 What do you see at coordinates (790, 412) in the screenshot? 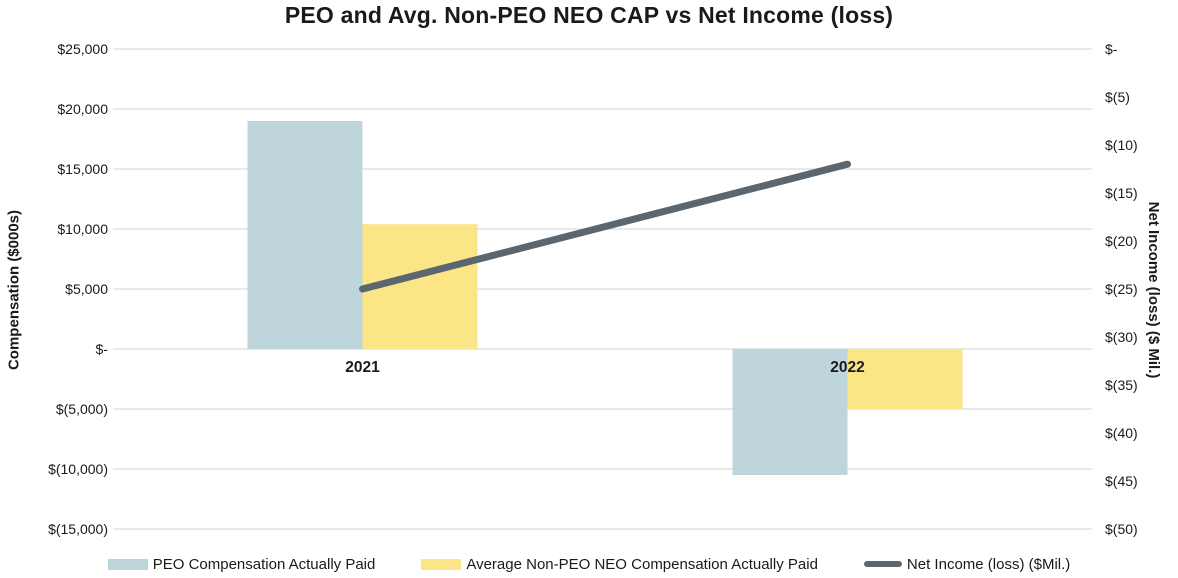
I see `bar-peo-2022` at bounding box center [790, 412].